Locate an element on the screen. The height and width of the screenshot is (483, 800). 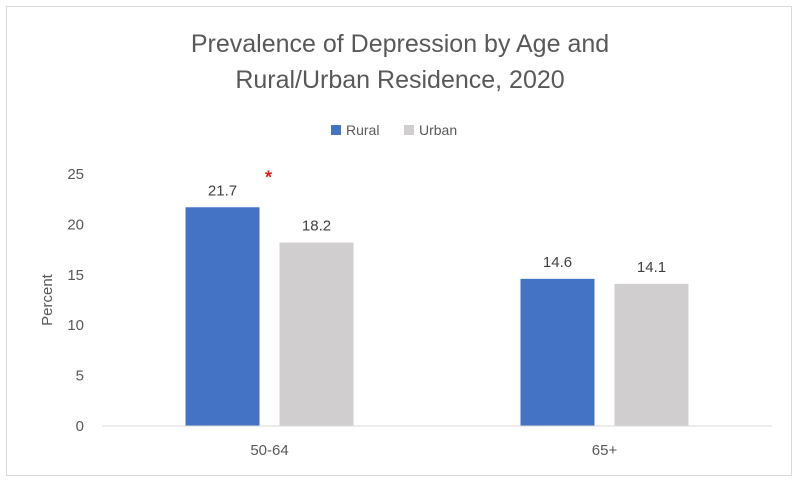
y-tick-label: 20 is located at coordinates (75, 224).